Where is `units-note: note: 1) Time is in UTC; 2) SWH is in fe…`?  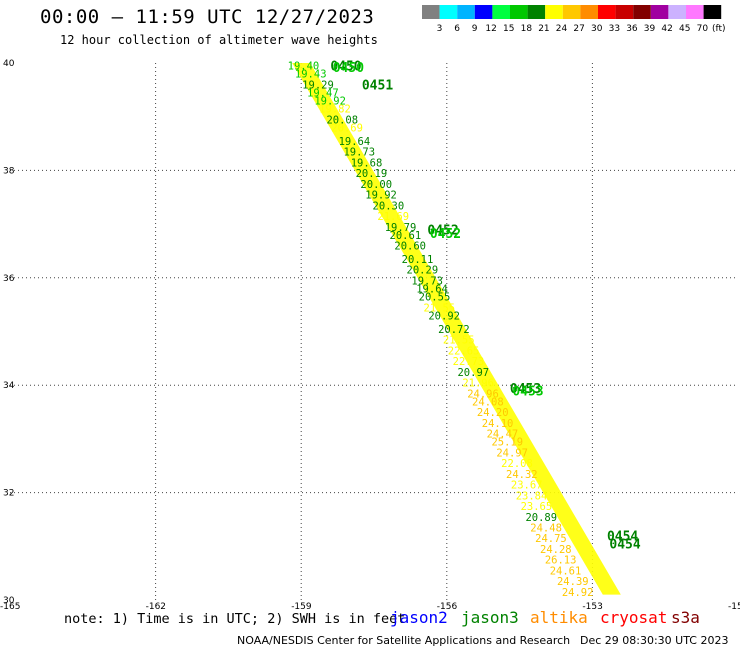 units-note: note: 1) Time is in UTC; 2) SWH is in fe… is located at coordinates (235, 619).